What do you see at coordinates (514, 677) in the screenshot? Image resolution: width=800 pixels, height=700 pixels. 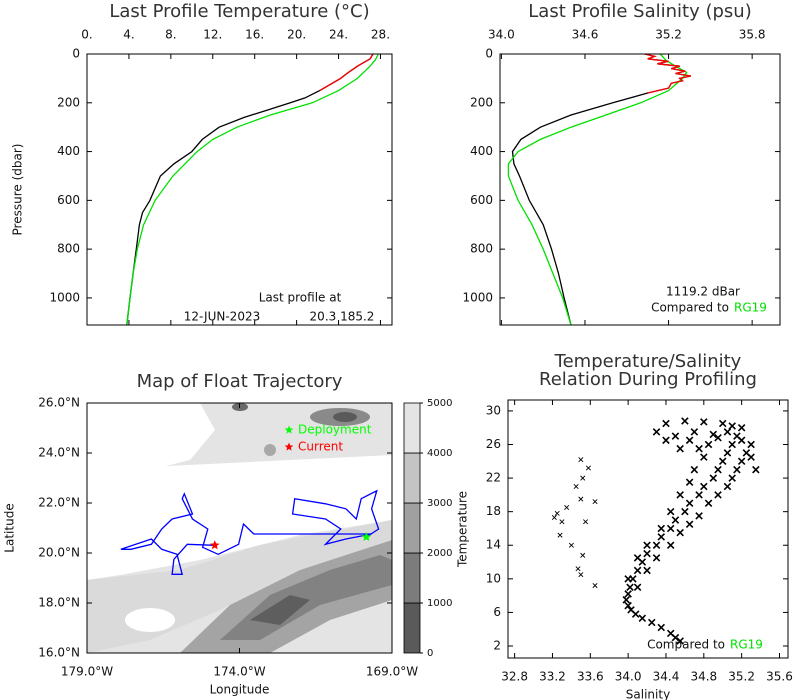 I see `x-tick-label: 32.8` at bounding box center [514, 677].